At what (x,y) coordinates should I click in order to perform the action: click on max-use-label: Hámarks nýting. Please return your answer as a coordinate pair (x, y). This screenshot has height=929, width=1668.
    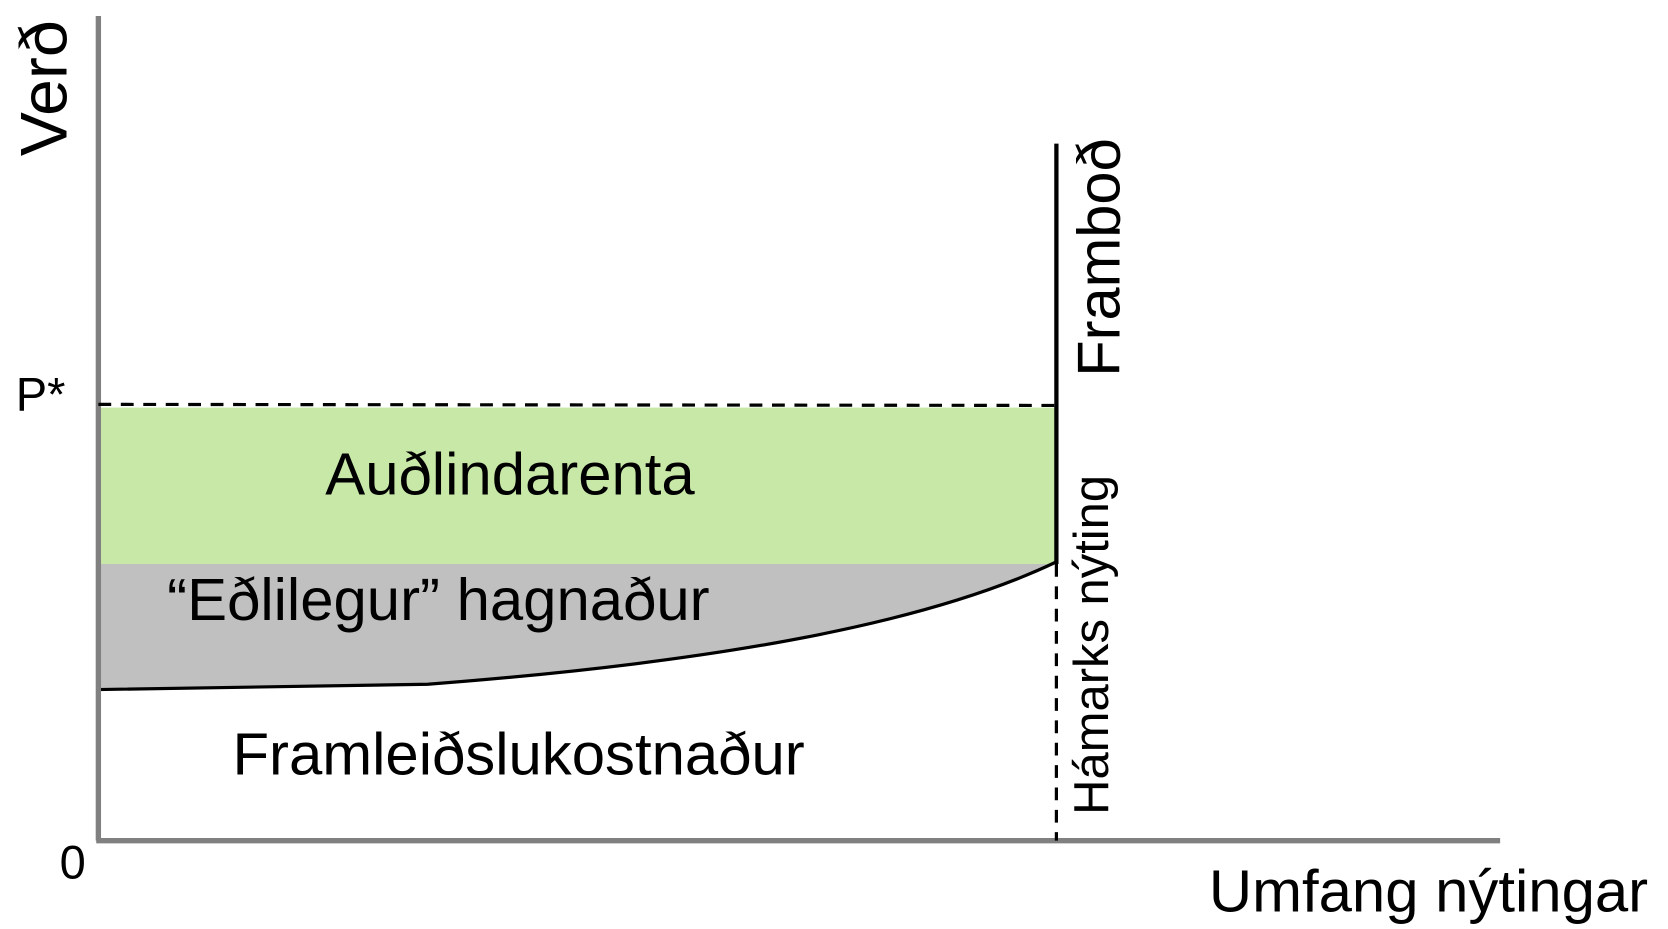
    Looking at the image, I should click on (1092, 645).